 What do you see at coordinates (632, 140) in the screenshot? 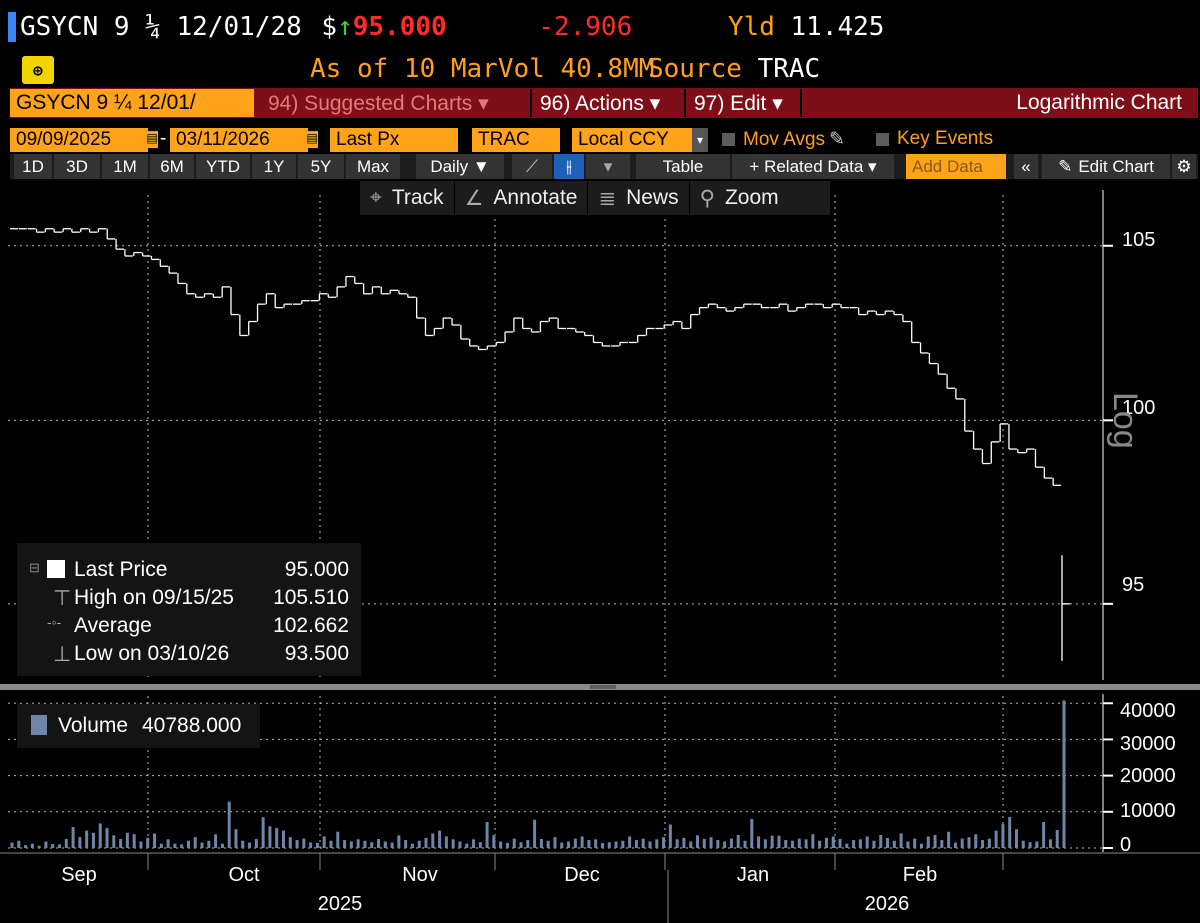
I see `currency-select: Local CCY` at bounding box center [632, 140].